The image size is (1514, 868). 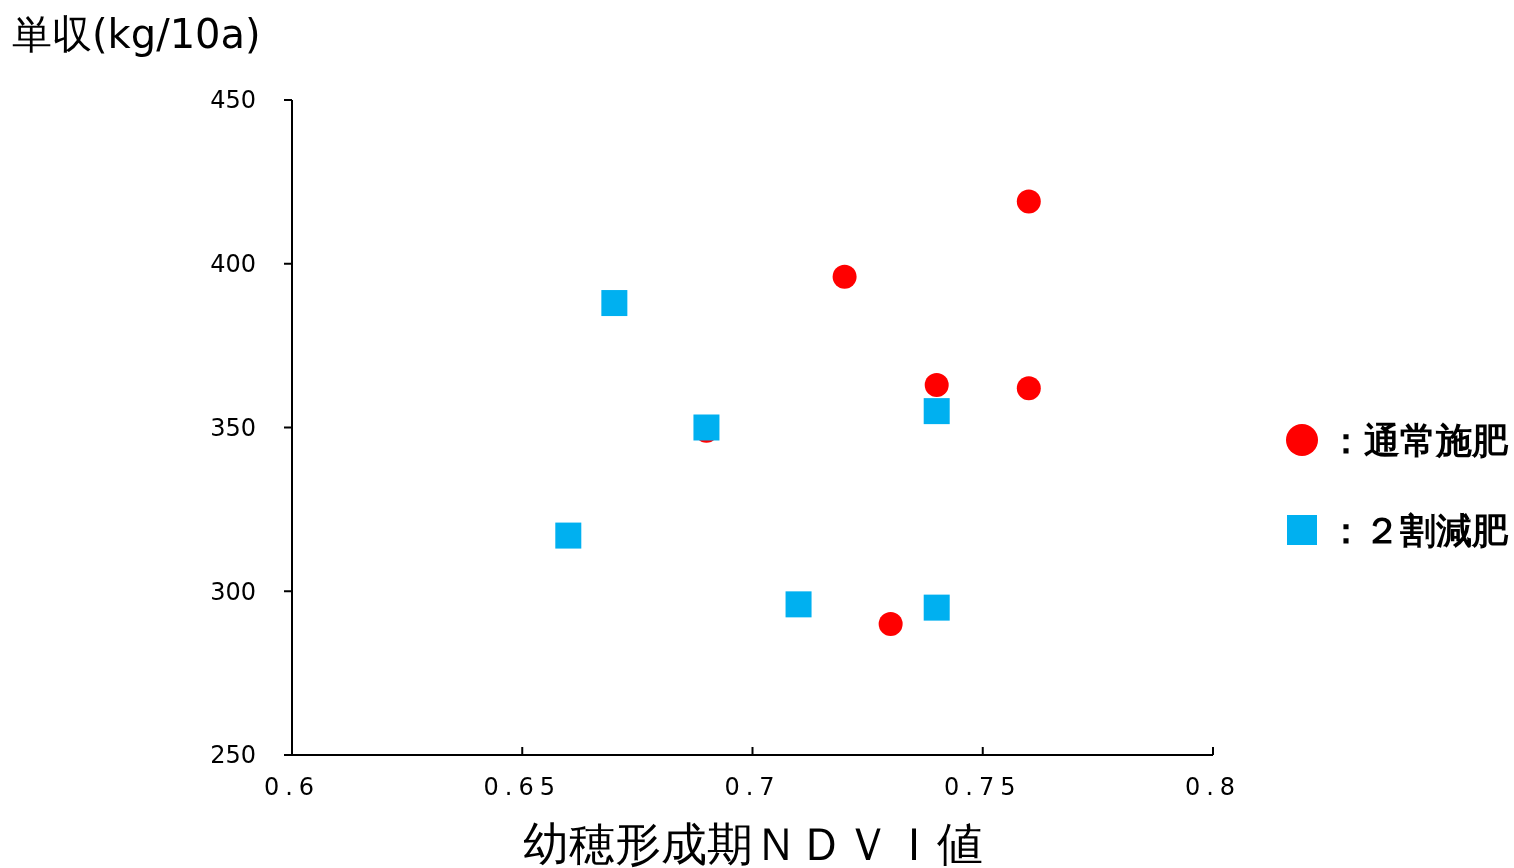 I want to click on x-tick-label: 0.75, so click(x=983, y=787).